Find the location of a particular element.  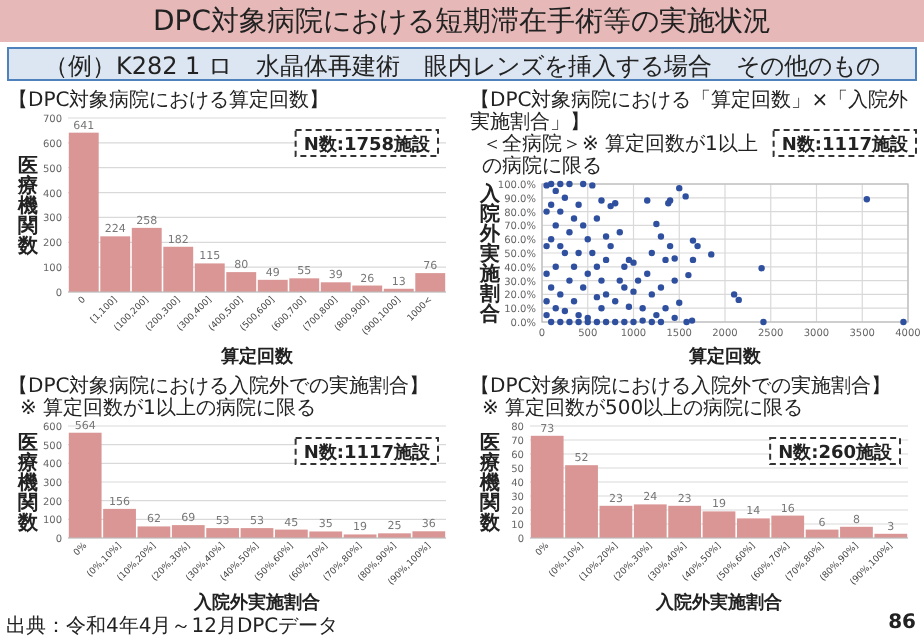

text: DPC対象病院における短期滞在手術等の実施状況 is located at coordinates (462, 22).